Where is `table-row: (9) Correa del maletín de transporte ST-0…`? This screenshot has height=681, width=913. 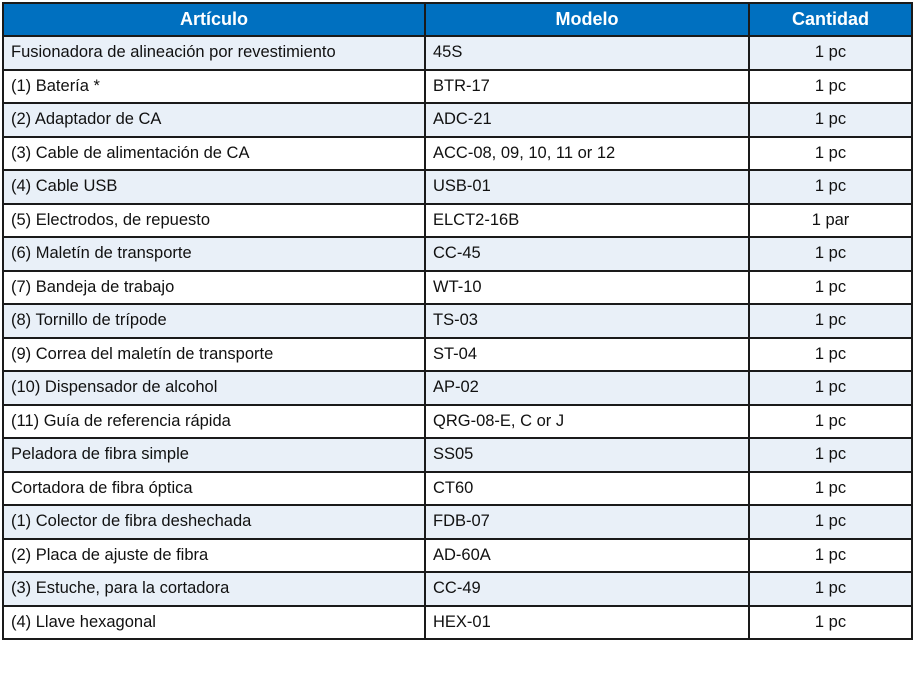
table-row: (9) Correa del maletín de transporte ST-0… is located at coordinates (457, 354).